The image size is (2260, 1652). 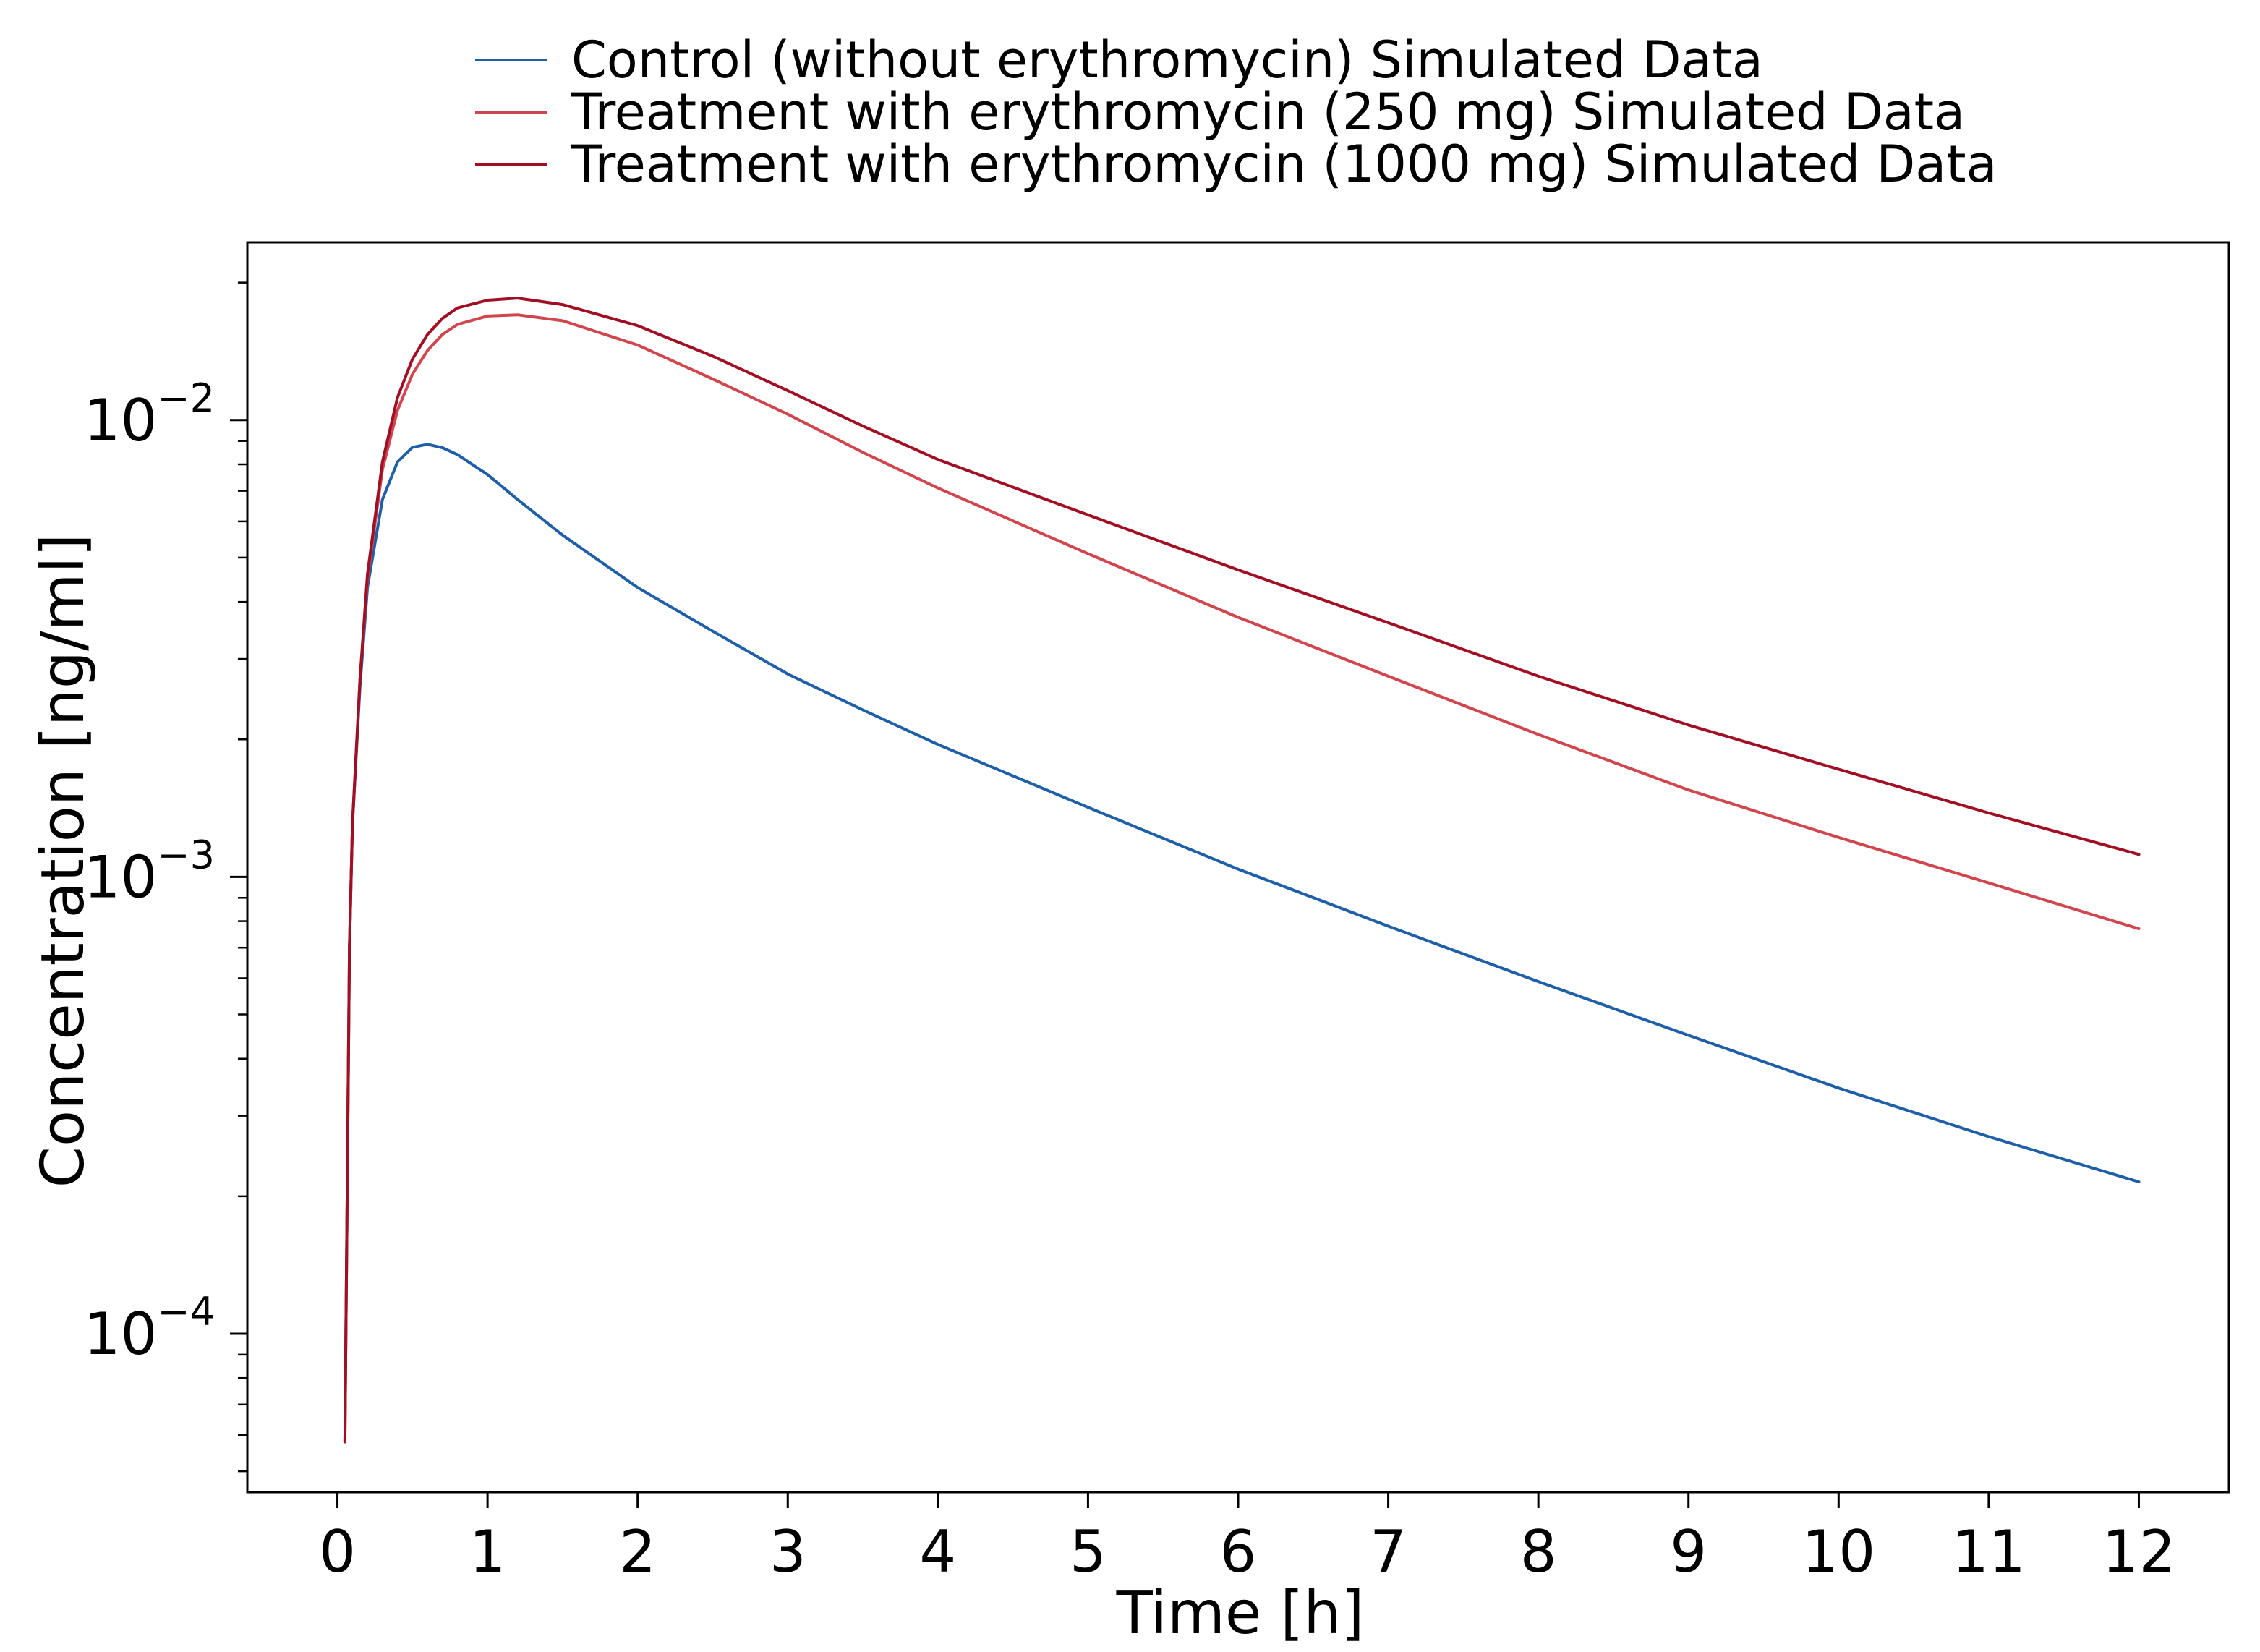 What do you see at coordinates (63, 861) in the screenshot?
I see `y-axis-label: Concentration [ng/ml]` at bounding box center [63, 861].